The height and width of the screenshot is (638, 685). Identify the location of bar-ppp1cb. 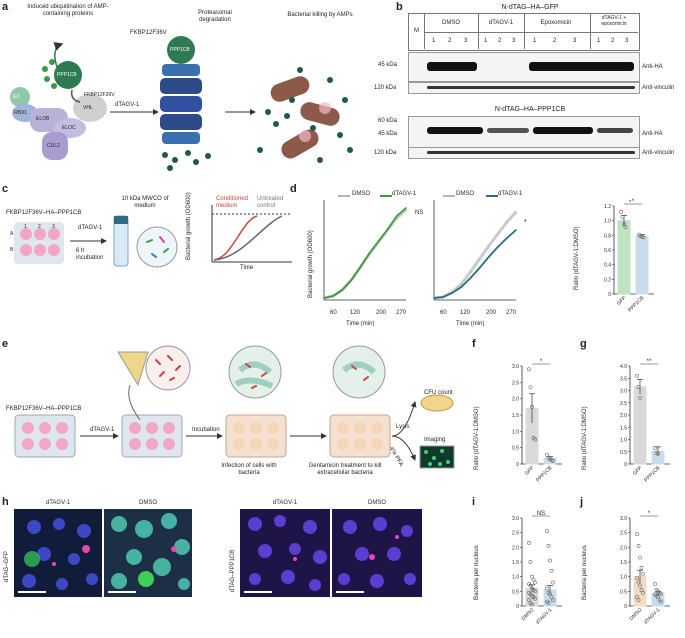
(642, 265).